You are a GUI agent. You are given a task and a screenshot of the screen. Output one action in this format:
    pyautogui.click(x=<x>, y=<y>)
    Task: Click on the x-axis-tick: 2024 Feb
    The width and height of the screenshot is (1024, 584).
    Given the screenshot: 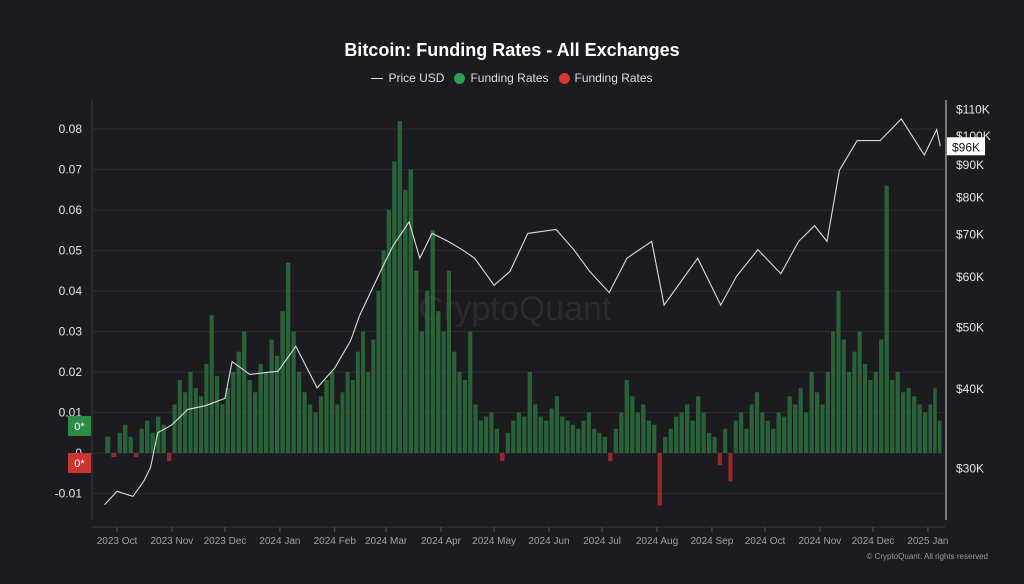 What is the action you would take?
    pyautogui.click(x=335, y=541)
    